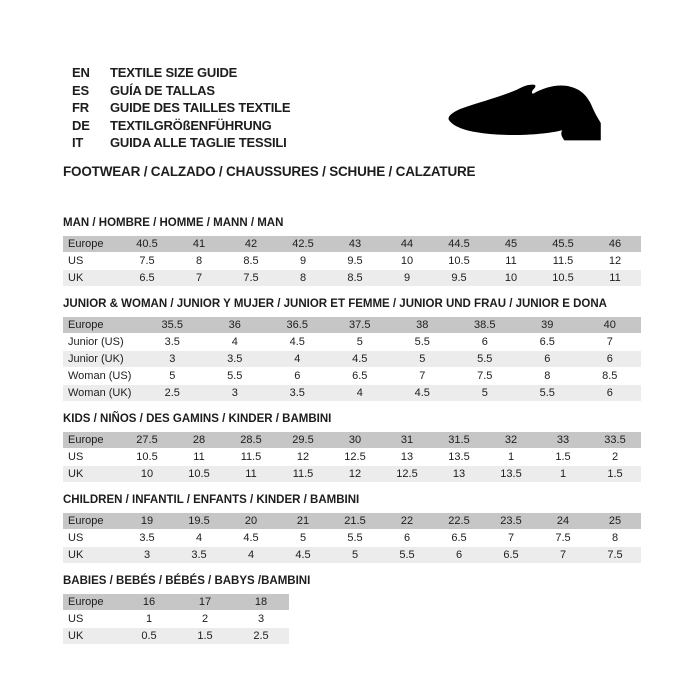 The width and height of the screenshot is (700, 700). What do you see at coordinates (81, 72) in the screenshot?
I see `language-code: EN` at bounding box center [81, 72].